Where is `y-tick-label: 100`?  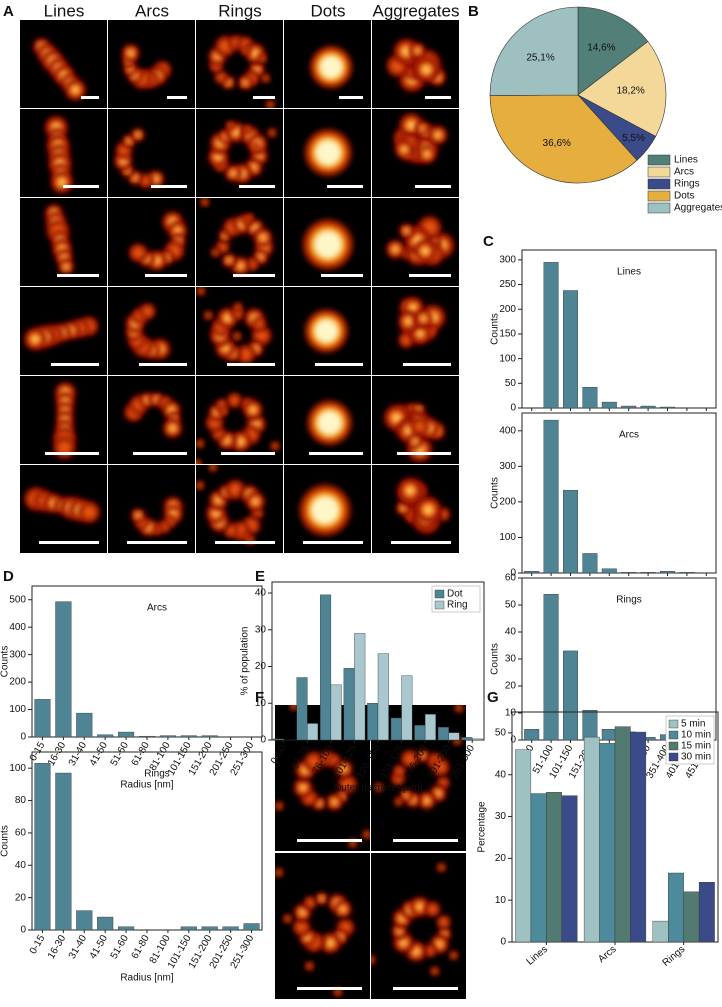
y-tick-label: 100 is located at coordinates (17, 768).